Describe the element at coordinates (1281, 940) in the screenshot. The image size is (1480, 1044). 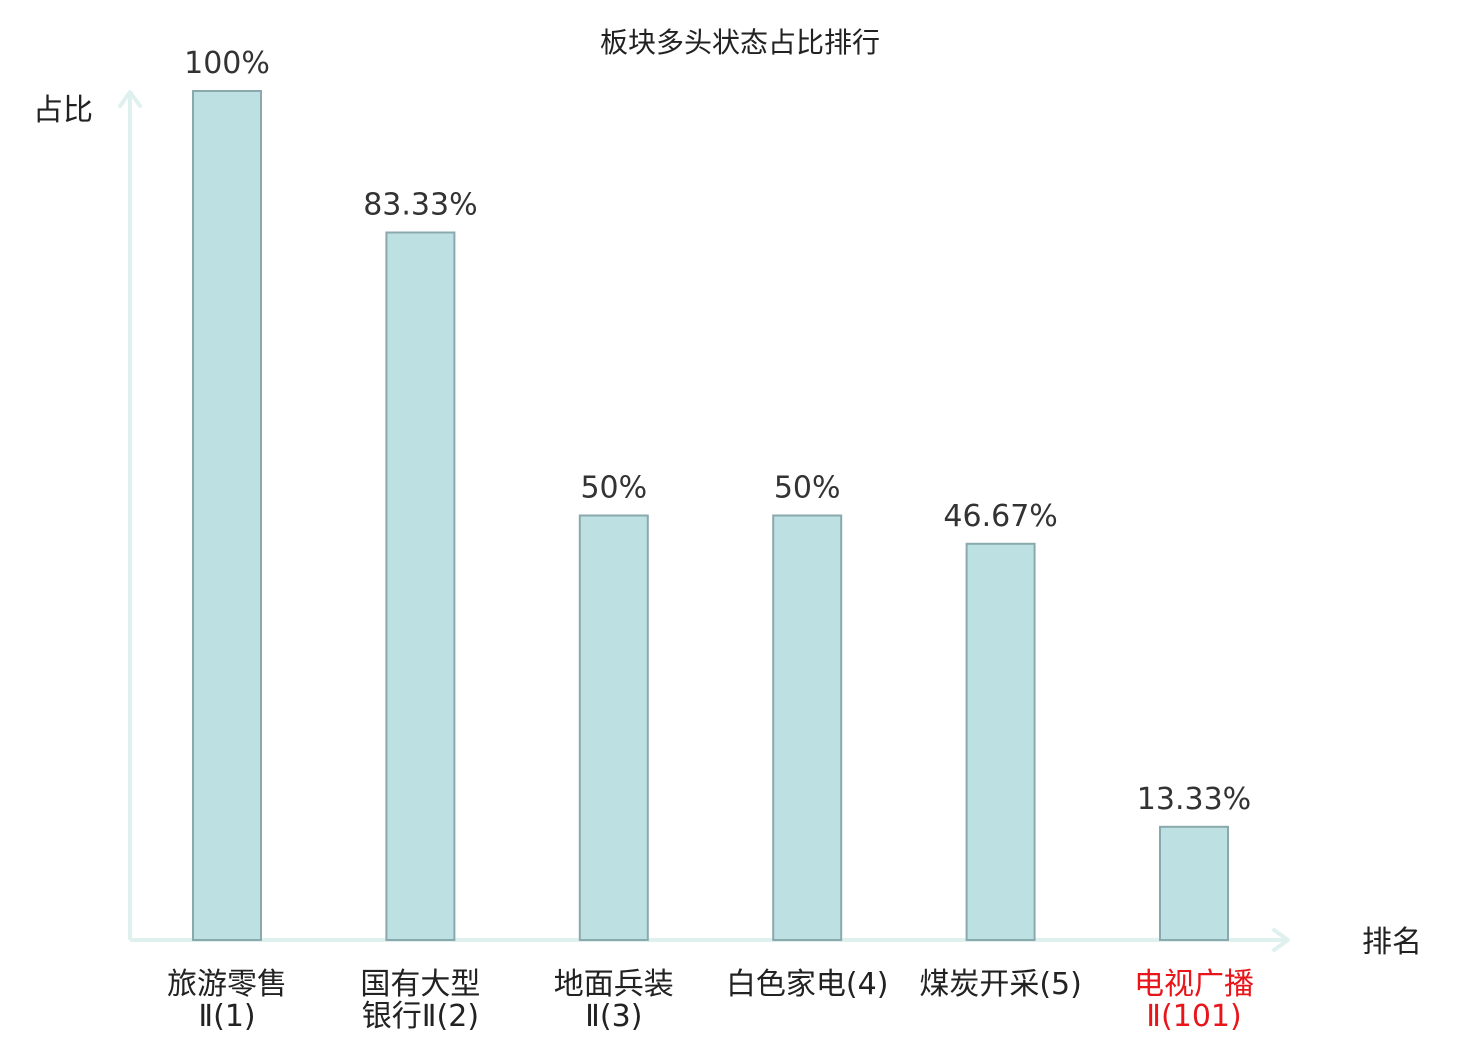
I see `x-axis-arrow` at that location.